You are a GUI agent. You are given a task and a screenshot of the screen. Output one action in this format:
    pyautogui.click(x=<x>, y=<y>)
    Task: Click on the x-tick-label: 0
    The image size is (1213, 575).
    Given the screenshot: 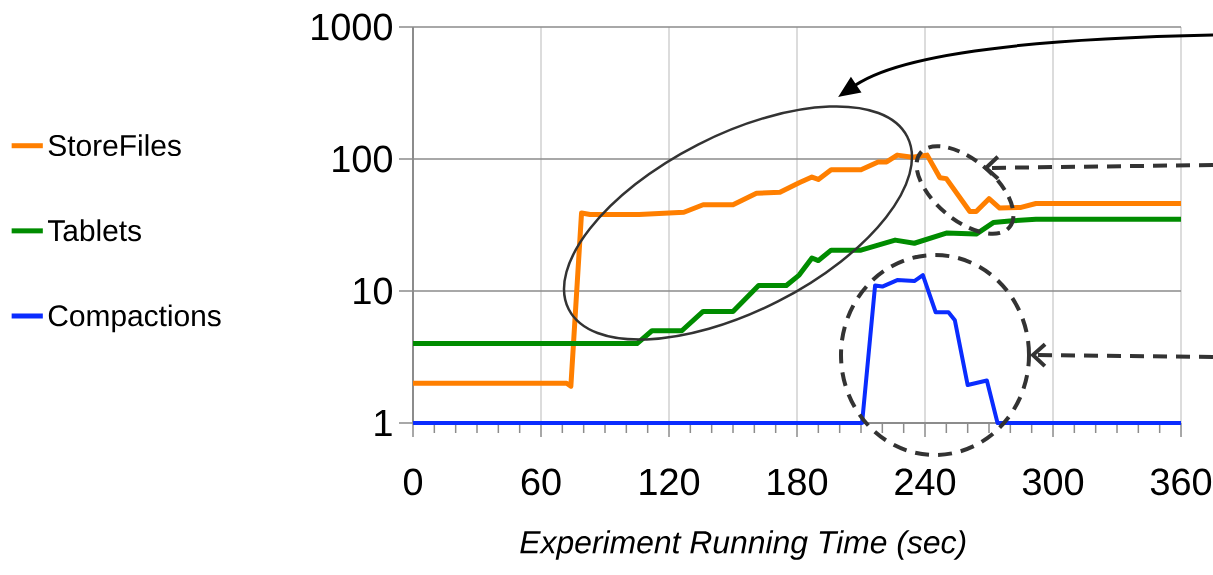 What is the action you would take?
    pyautogui.click(x=413, y=482)
    